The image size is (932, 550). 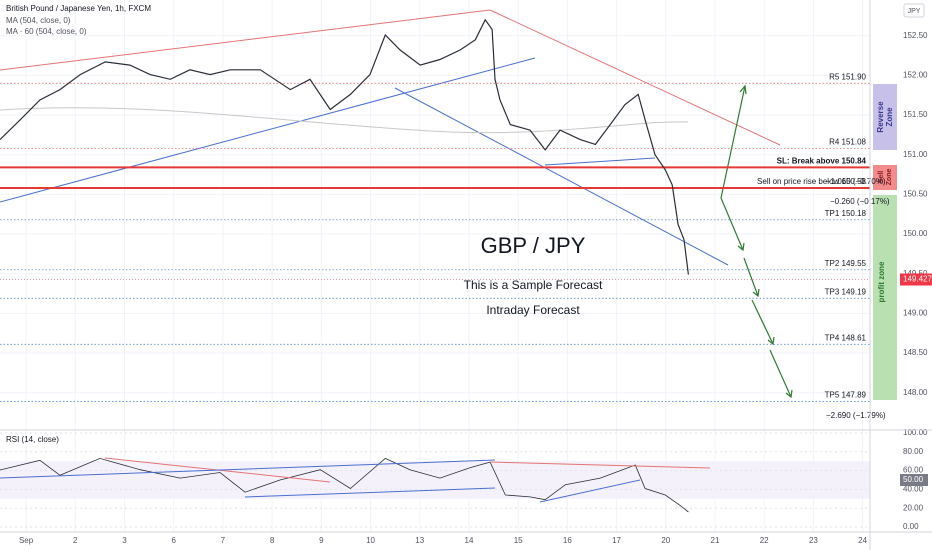 I want to click on zone-label: profit zone, so click(x=881, y=281).